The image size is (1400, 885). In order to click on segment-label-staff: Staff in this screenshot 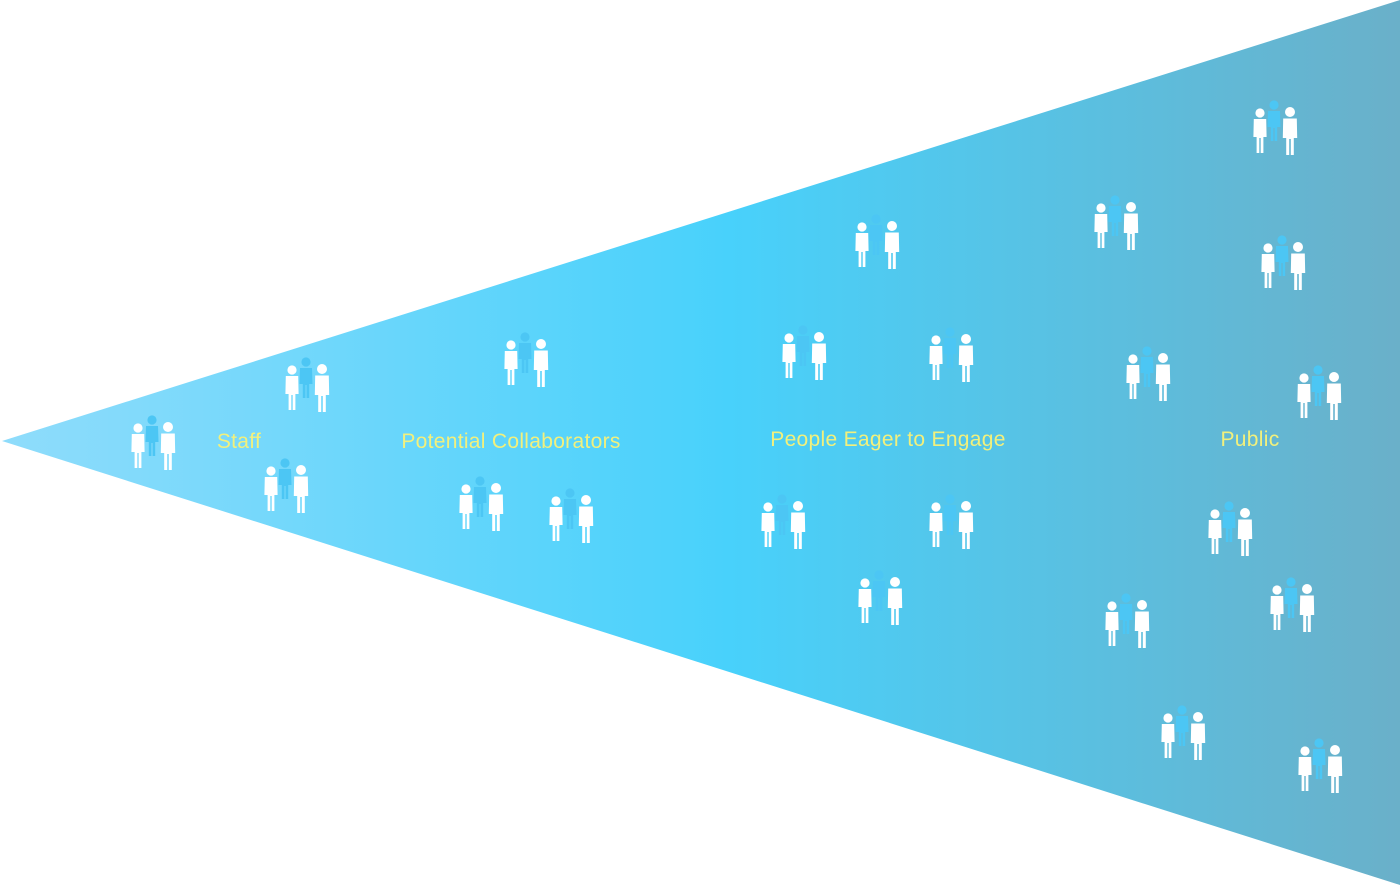, I will do `click(239, 441)`.